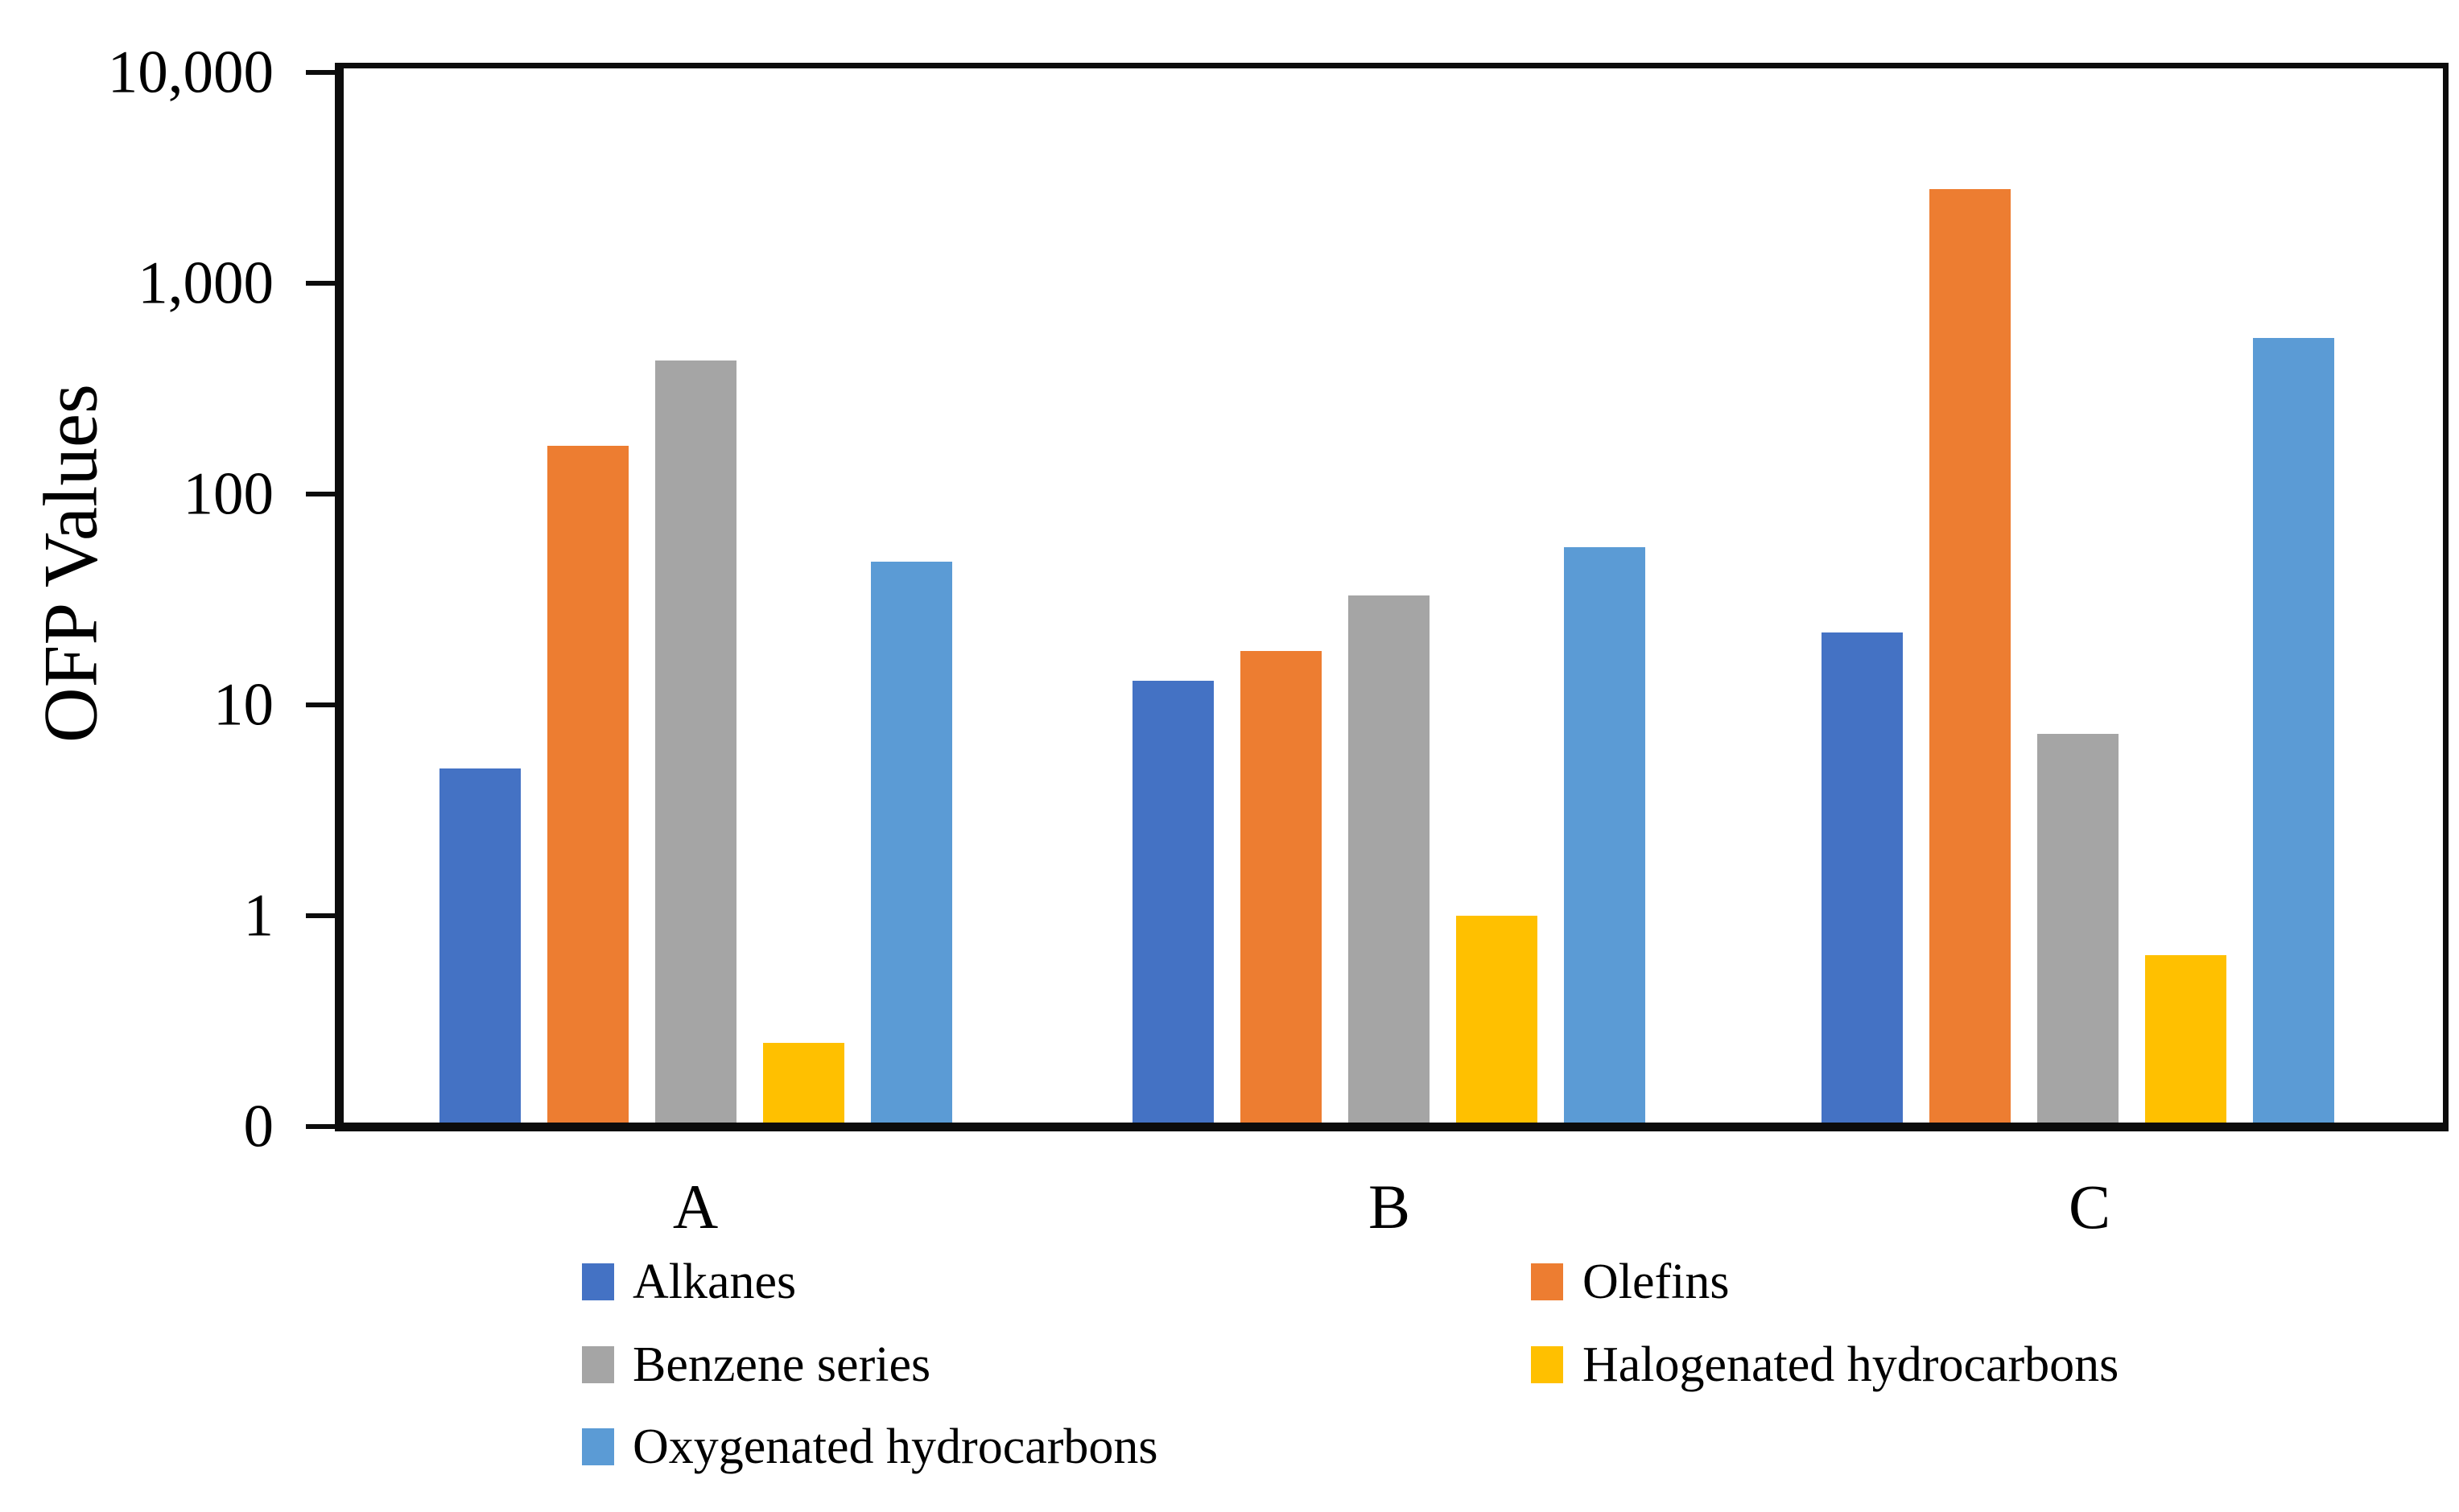 The width and height of the screenshot is (2459, 1512). What do you see at coordinates (1496, 1021) in the screenshot?
I see `bar-halogenated-hydrocarbons-B` at bounding box center [1496, 1021].